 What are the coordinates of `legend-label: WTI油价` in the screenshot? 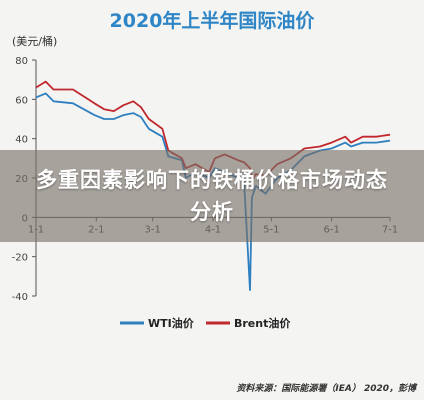 It's located at (171, 323).